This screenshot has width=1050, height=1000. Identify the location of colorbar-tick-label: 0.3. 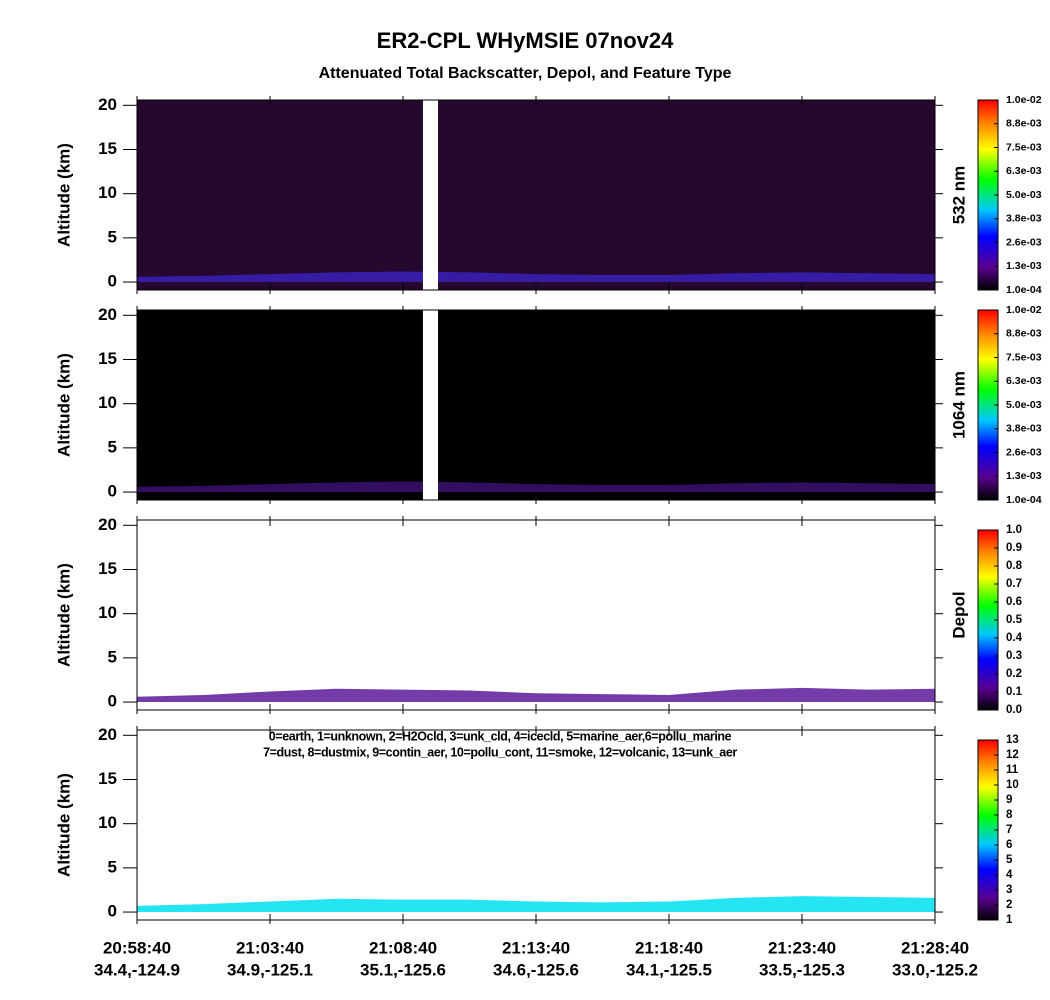
(1014, 656).